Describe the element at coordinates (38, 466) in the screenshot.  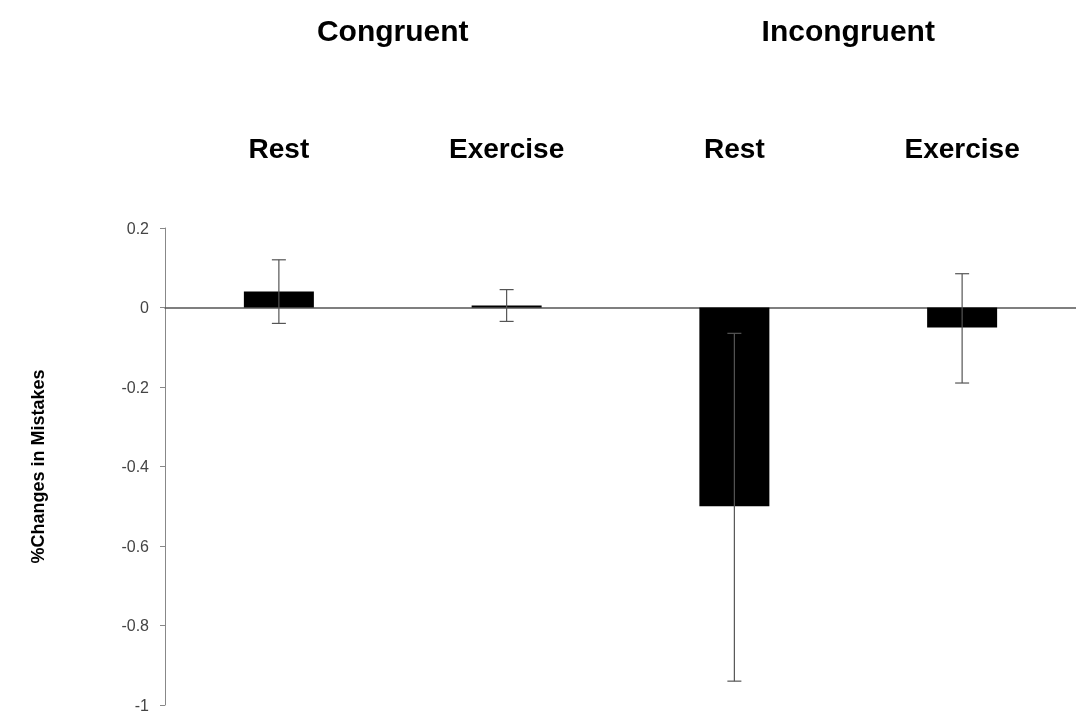
I see `y-axis-title: %Changes in Mistakes` at that location.